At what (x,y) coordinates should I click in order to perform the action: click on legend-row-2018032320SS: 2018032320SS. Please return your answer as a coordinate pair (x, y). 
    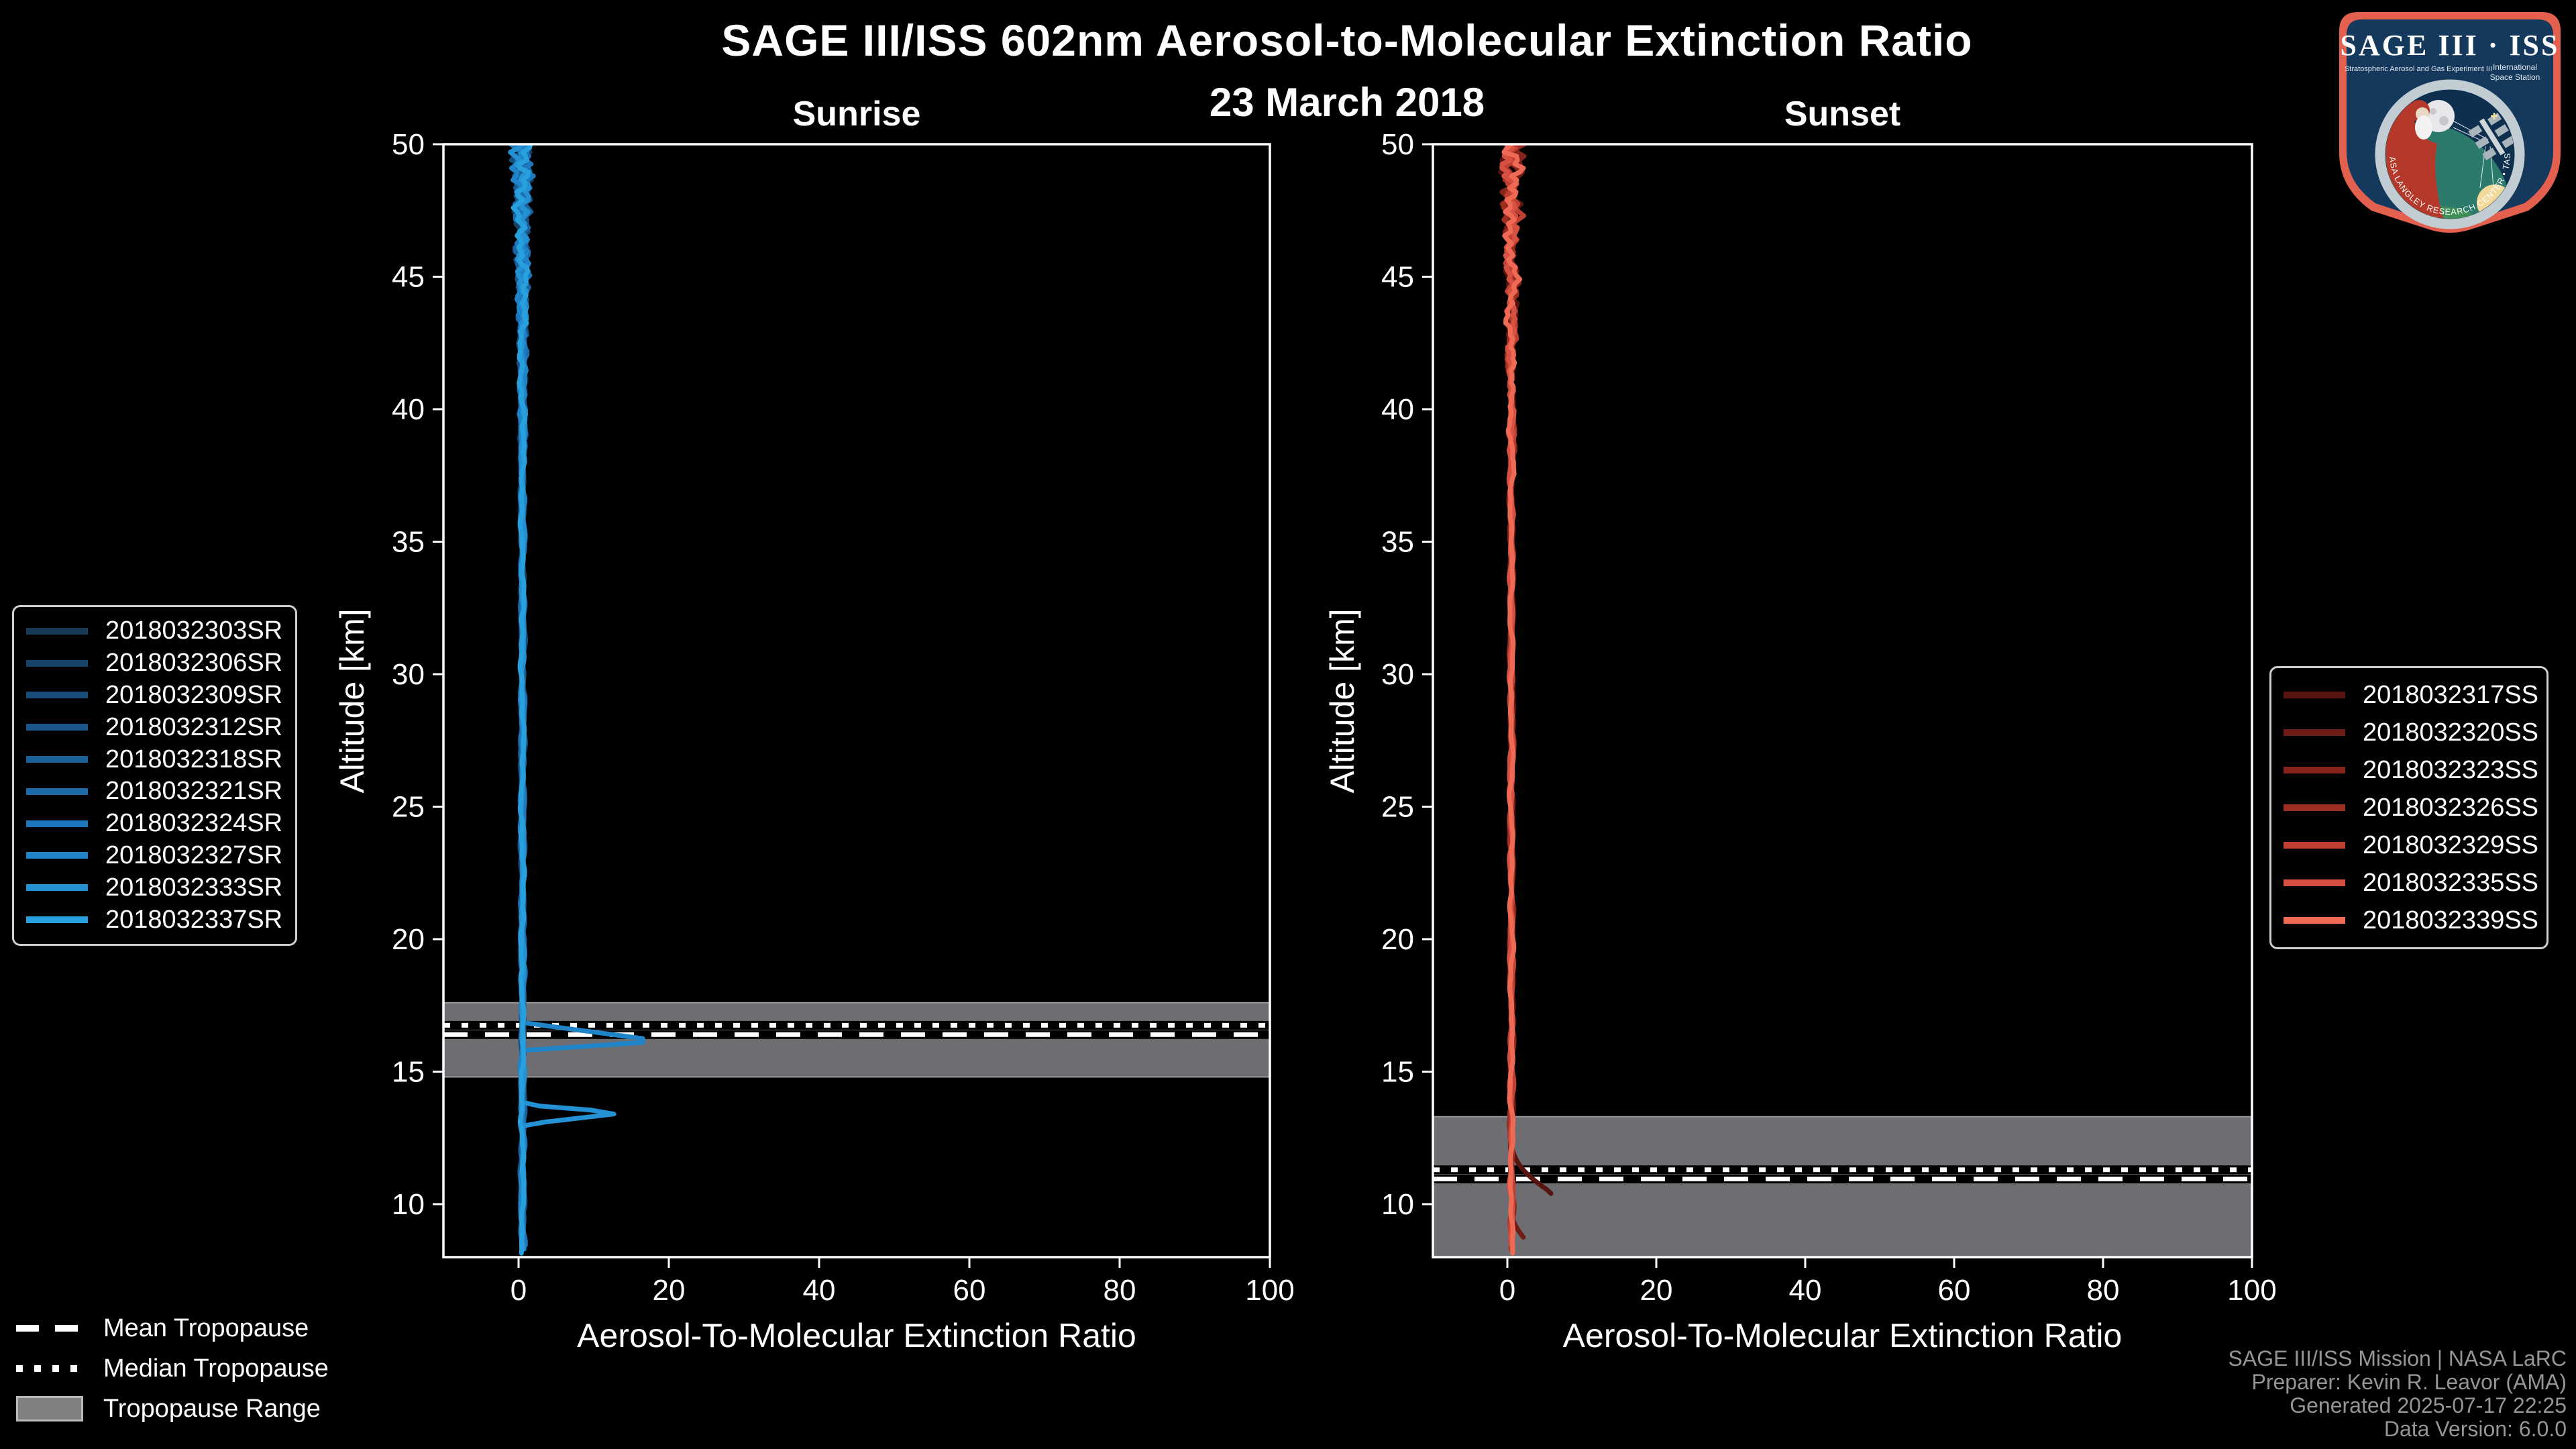
    Looking at the image, I should click on (2411, 732).